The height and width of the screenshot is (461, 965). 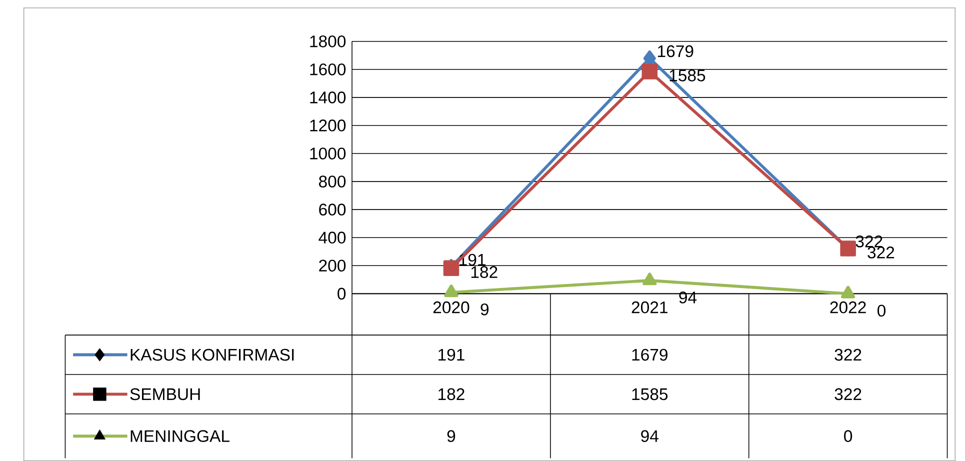 I want to click on x-tick-label: 2021, so click(x=650, y=307).